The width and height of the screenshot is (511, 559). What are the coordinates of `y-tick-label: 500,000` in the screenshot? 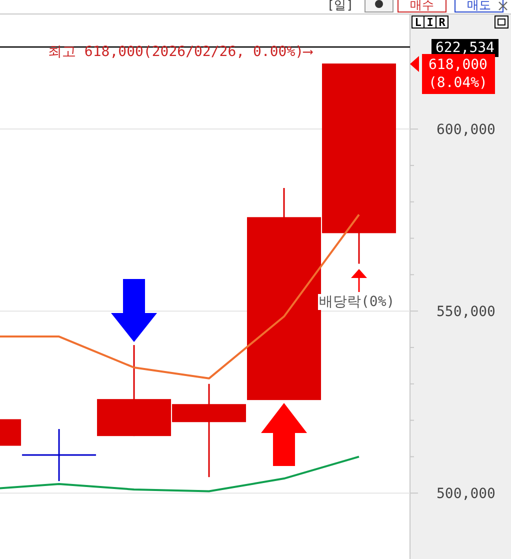 It's located at (466, 494).